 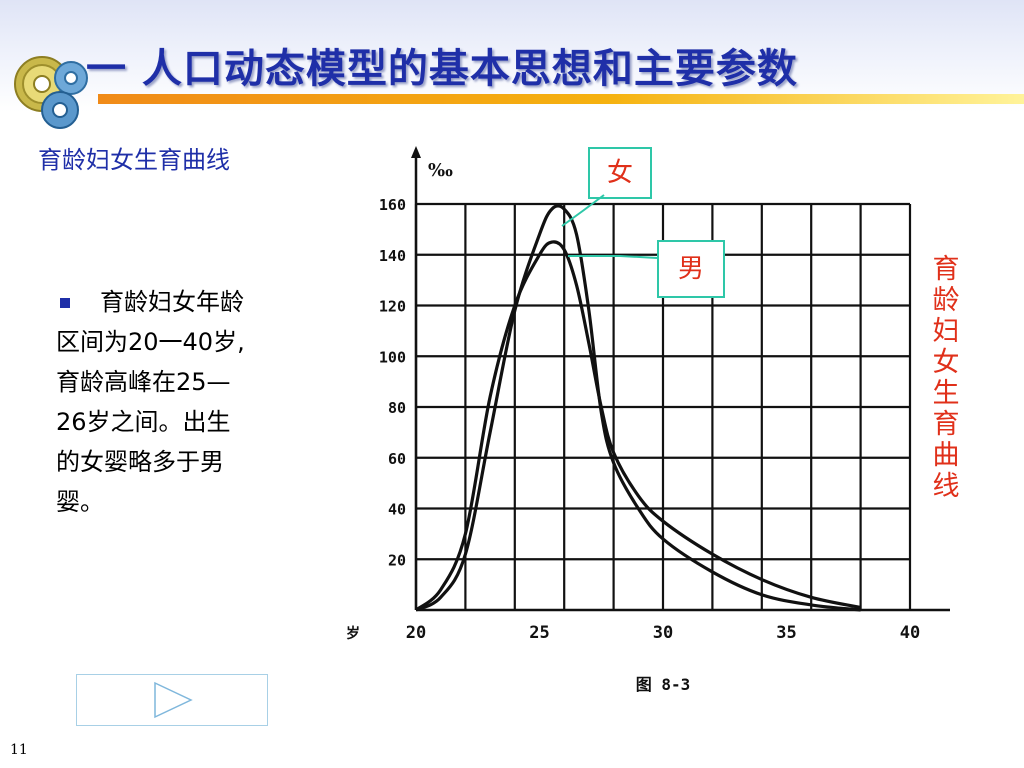 I want to click on bullet-marker, so click(x=65, y=303).